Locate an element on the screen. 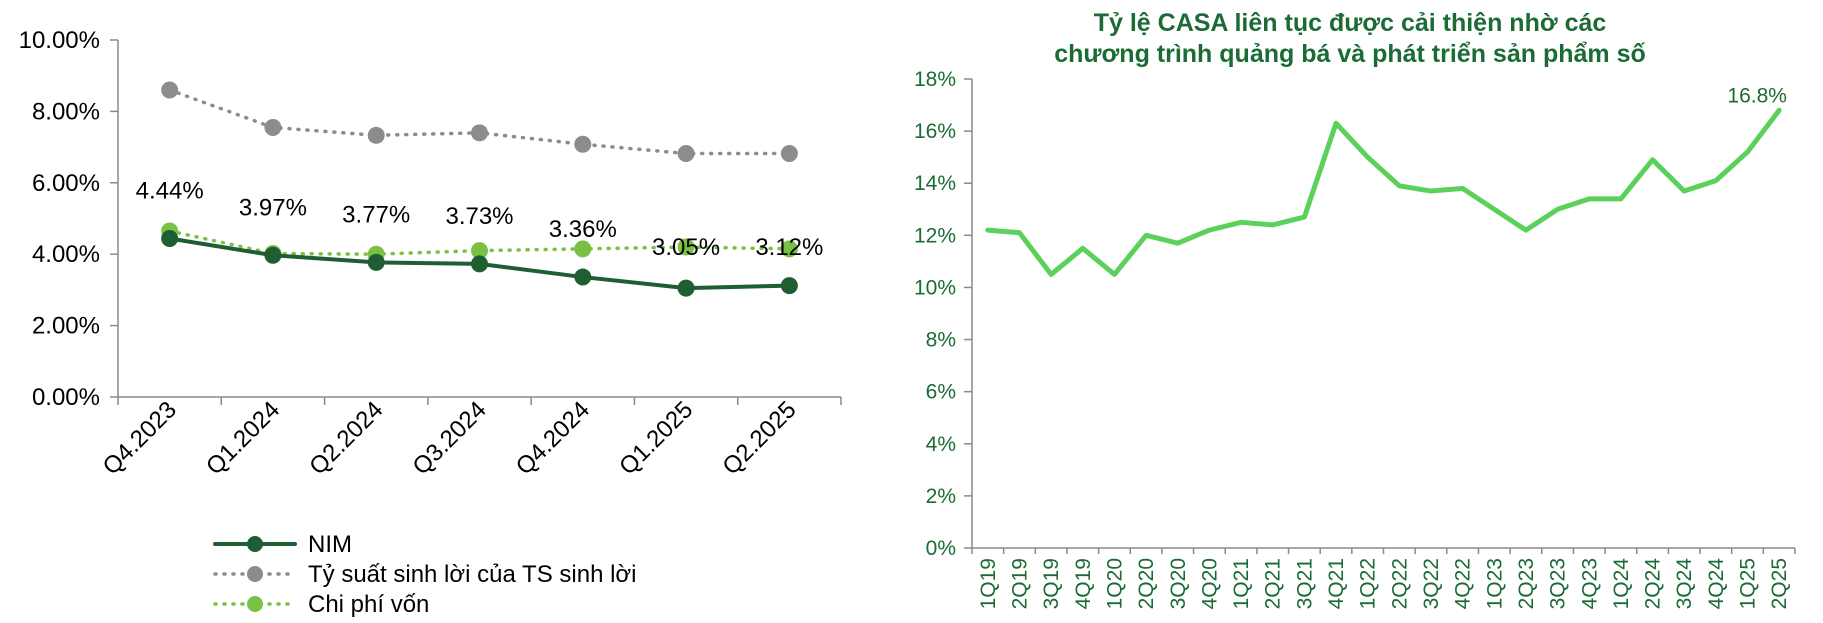 This screenshot has height=623, width=1823. left-data-label: 3.12% is located at coordinates (789, 247).